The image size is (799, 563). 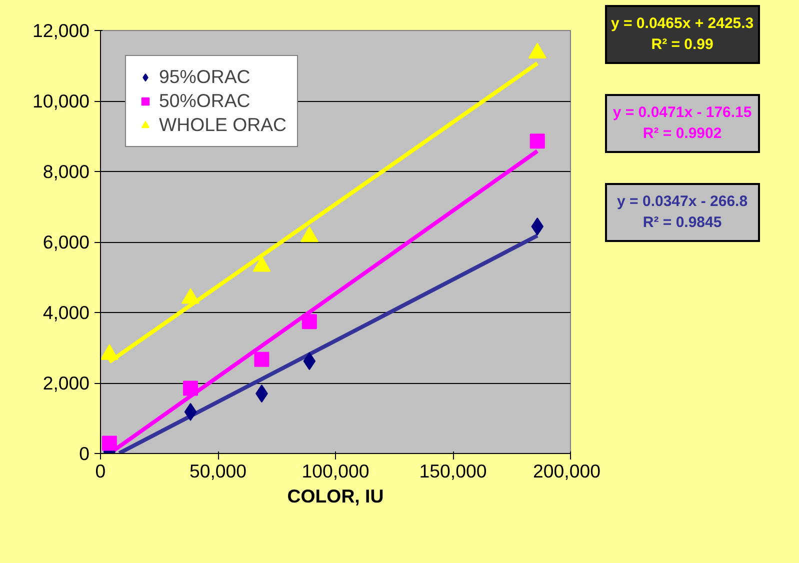 I want to click on y-tick-label: 8,000, so click(x=66, y=171).